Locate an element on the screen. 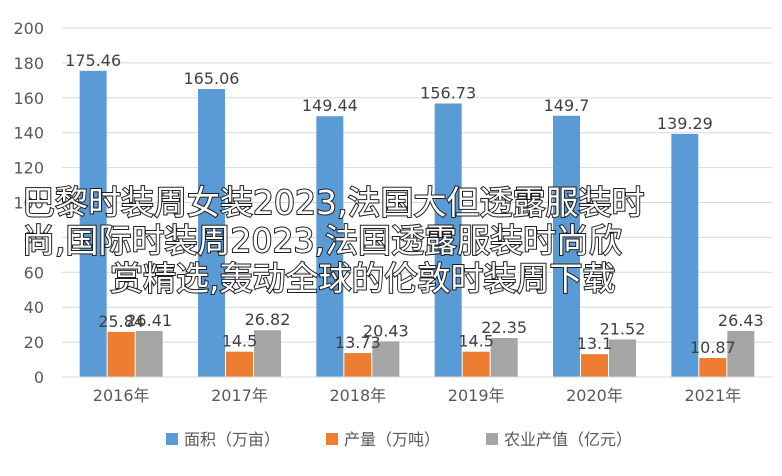 Image resolution: width=782 pixels, height=476 pixels. data-label: 26.43 is located at coordinates (741, 320).